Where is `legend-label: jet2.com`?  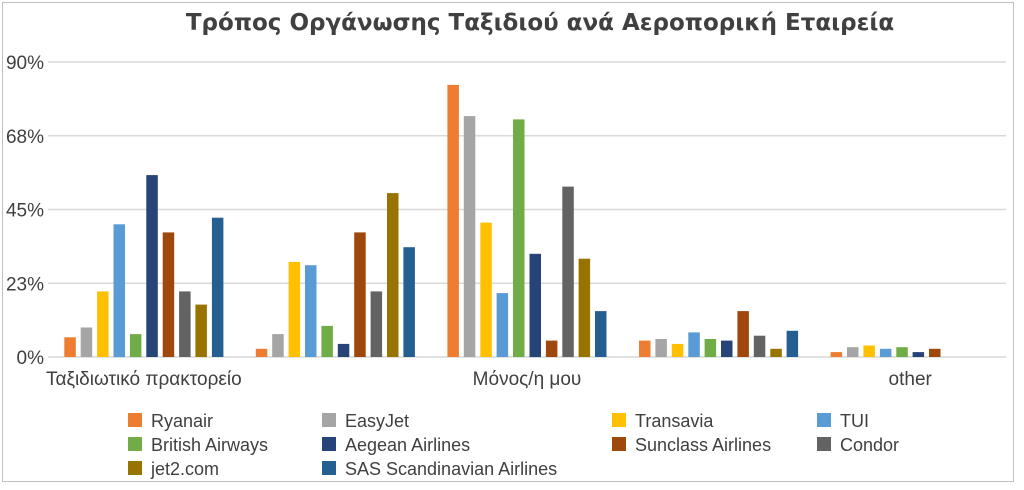
legend-label: jet2.com is located at coordinates (184, 469).